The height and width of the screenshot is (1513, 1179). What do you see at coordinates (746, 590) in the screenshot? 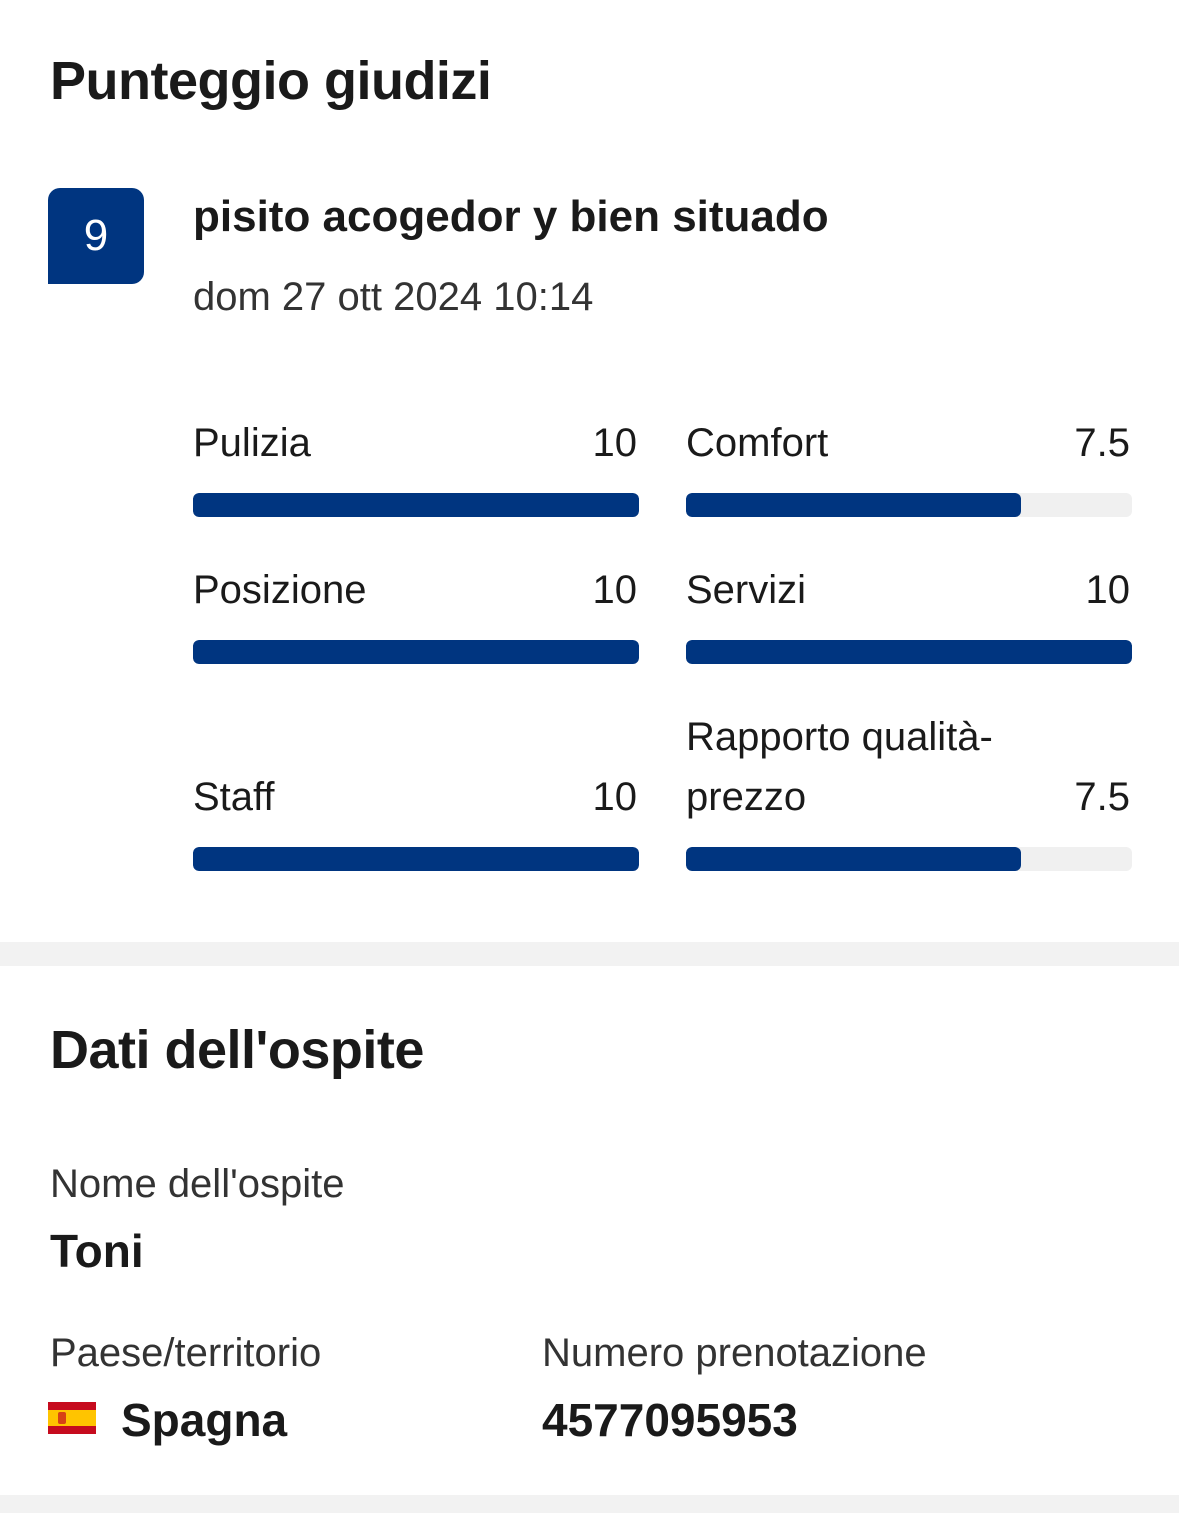
I see `category-label: Servizi` at bounding box center [746, 590].